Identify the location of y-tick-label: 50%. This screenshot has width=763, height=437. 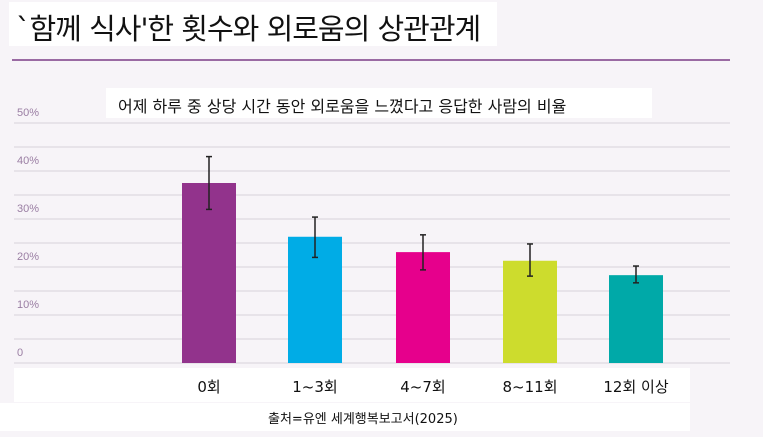
(28, 113).